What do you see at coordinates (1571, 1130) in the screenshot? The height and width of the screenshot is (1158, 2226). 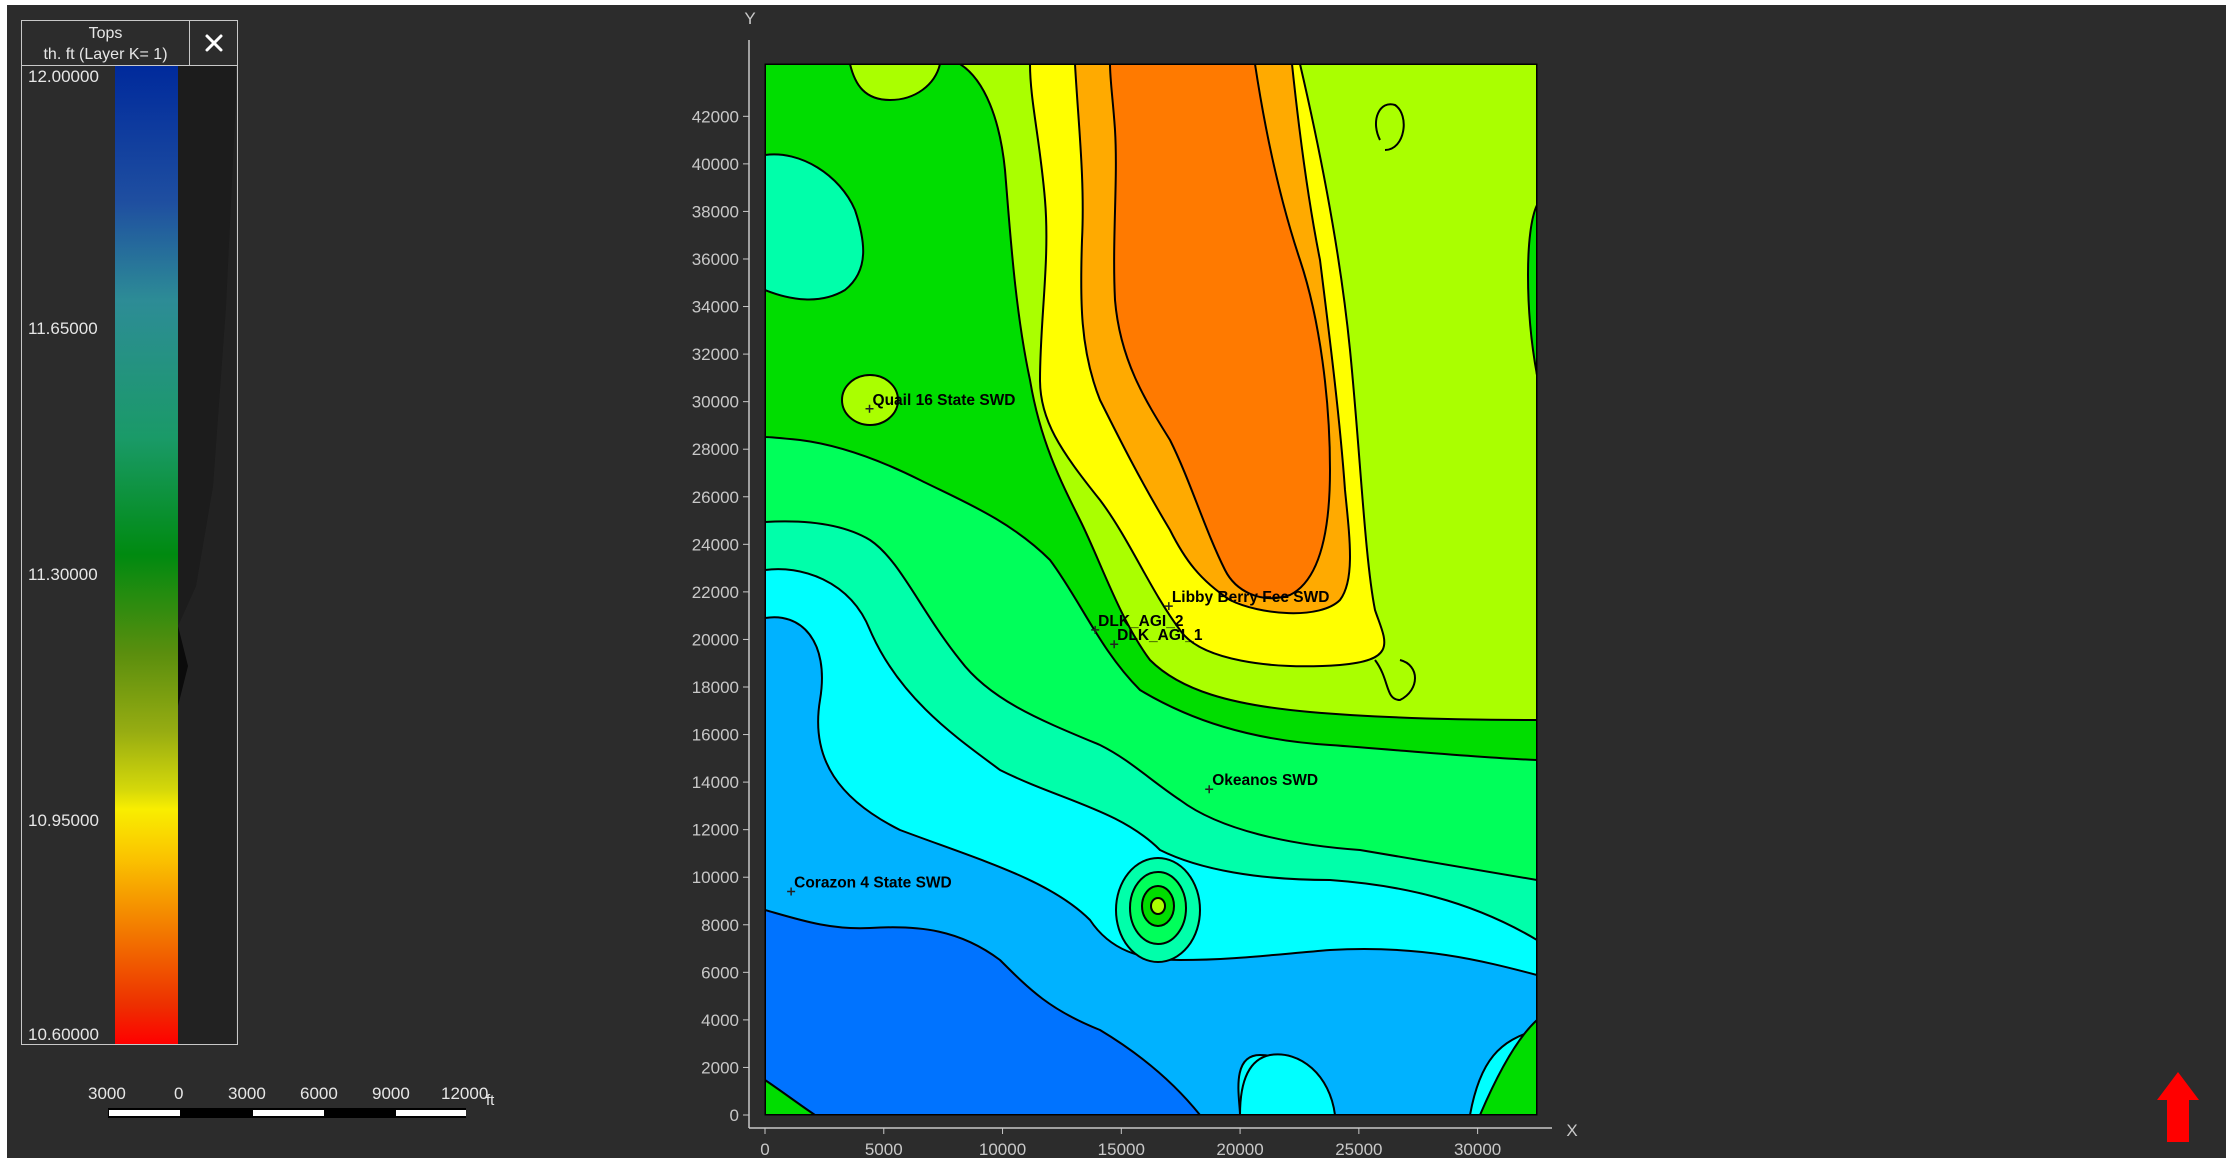 I see `x-axis-label: X` at bounding box center [1571, 1130].